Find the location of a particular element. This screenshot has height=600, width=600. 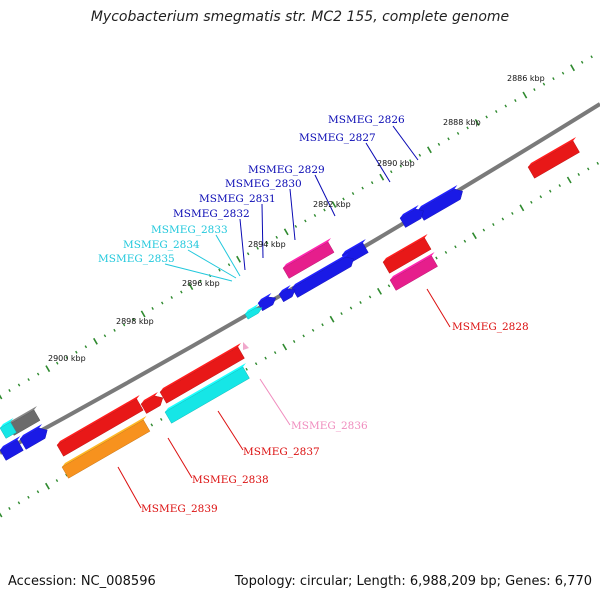

gene-label: MSMEG_2833 is located at coordinates (189, 230).